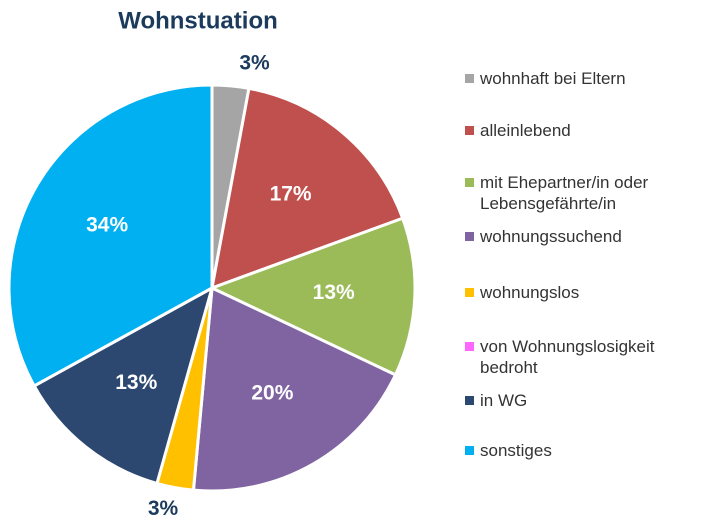 The height and width of the screenshot is (516, 710). I want to click on legend-label: in WG, so click(504, 400).